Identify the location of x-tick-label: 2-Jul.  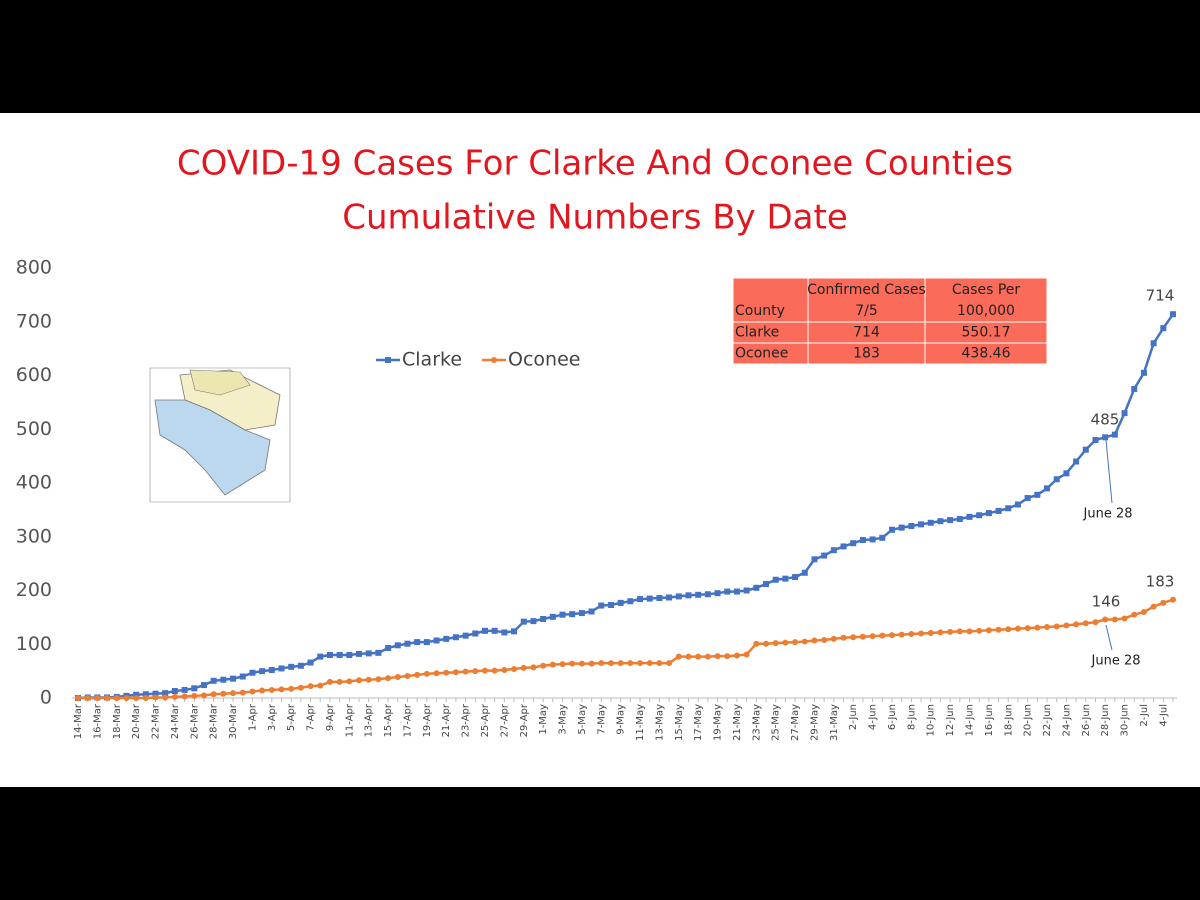
(1144, 715).